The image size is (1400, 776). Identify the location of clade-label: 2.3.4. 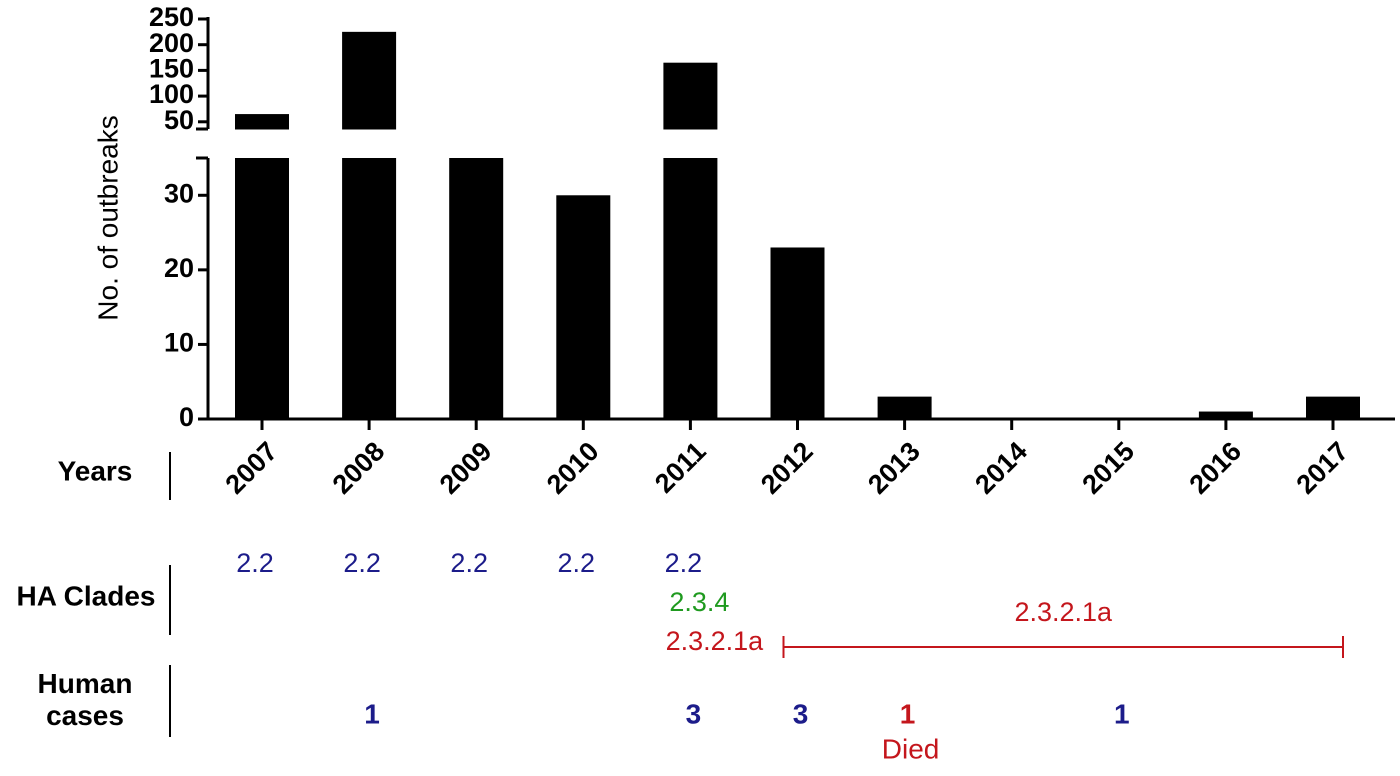
(699, 602).